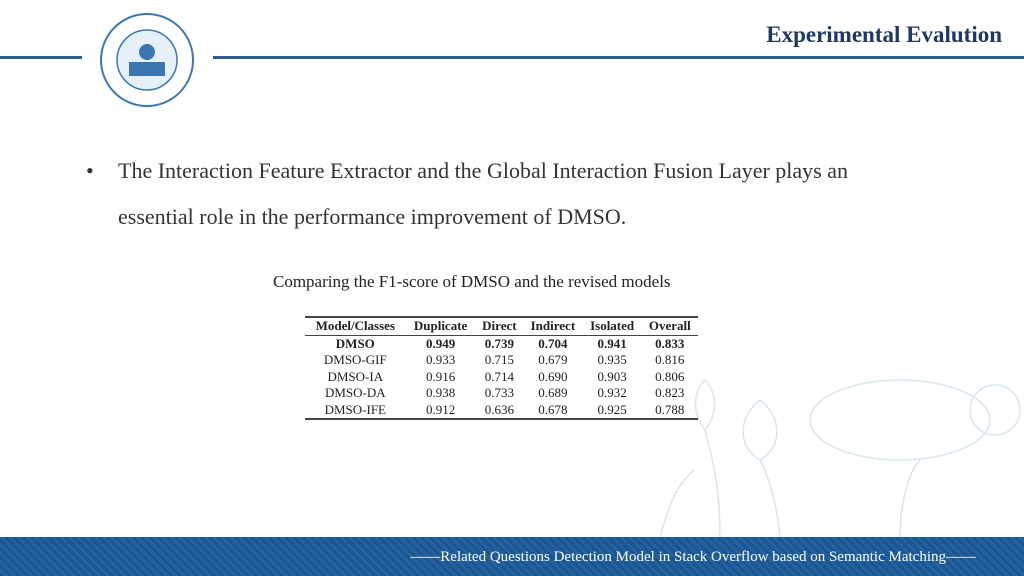 The image size is (1024, 576). I want to click on university-logo, so click(147, 60).